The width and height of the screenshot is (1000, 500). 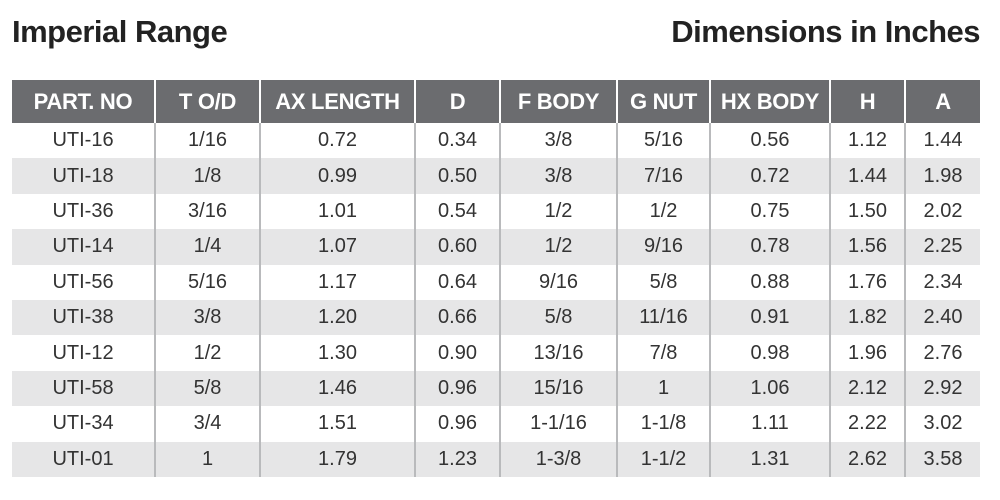 What do you see at coordinates (867, 424) in the screenshot?
I see `table-cell: 2.22` at bounding box center [867, 424].